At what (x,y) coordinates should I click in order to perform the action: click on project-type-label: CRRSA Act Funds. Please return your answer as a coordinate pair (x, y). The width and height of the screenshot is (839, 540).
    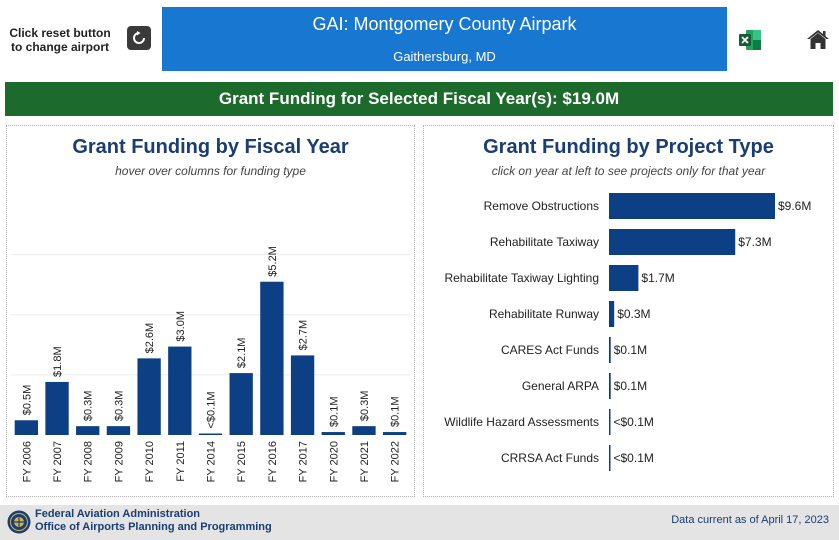
    Looking at the image, I should click on (550, 458).